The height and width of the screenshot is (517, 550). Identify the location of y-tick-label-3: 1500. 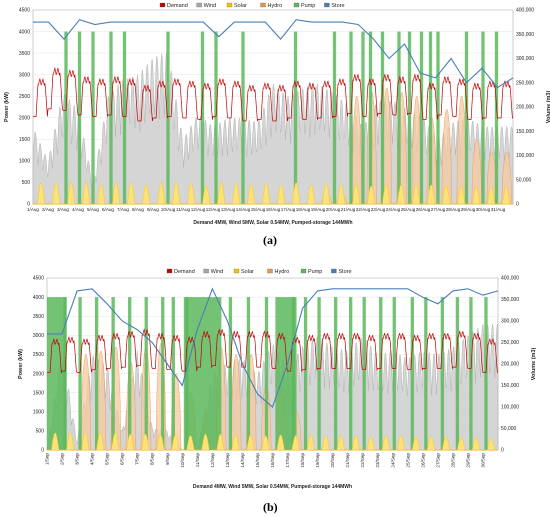
(24, 140).